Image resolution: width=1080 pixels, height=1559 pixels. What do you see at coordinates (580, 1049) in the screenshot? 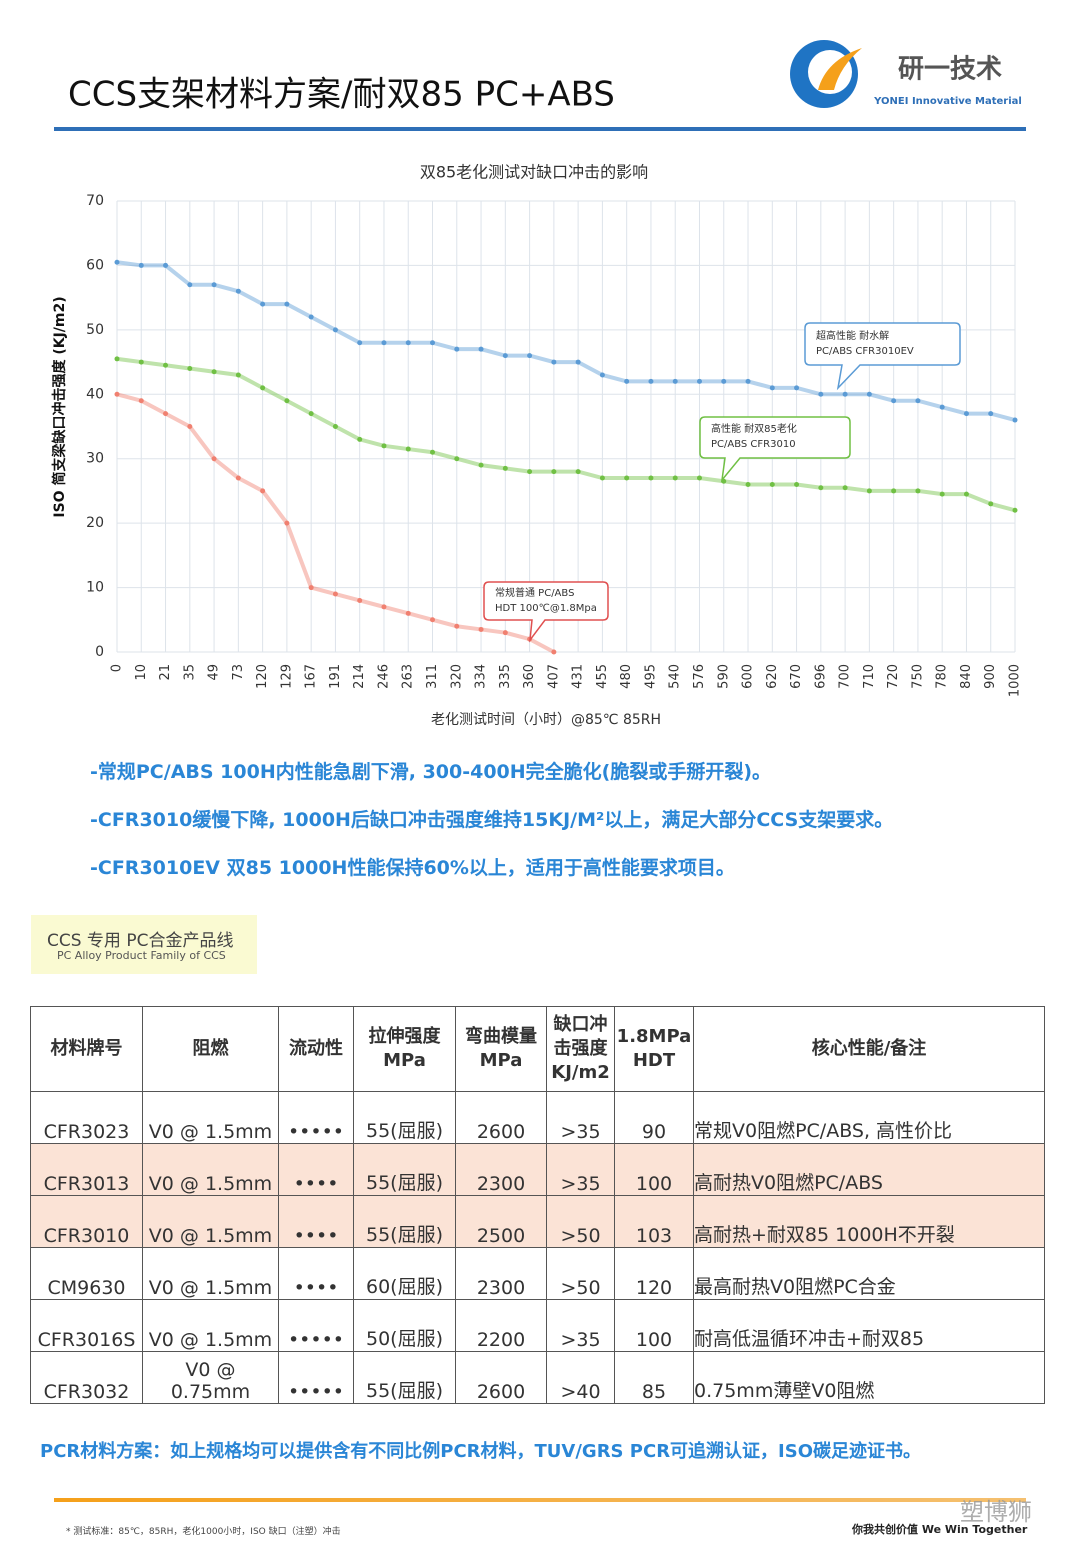
I see `header-cell: 缺口冲 击强度 KJ/m2` at bounding box center [580, 1049].